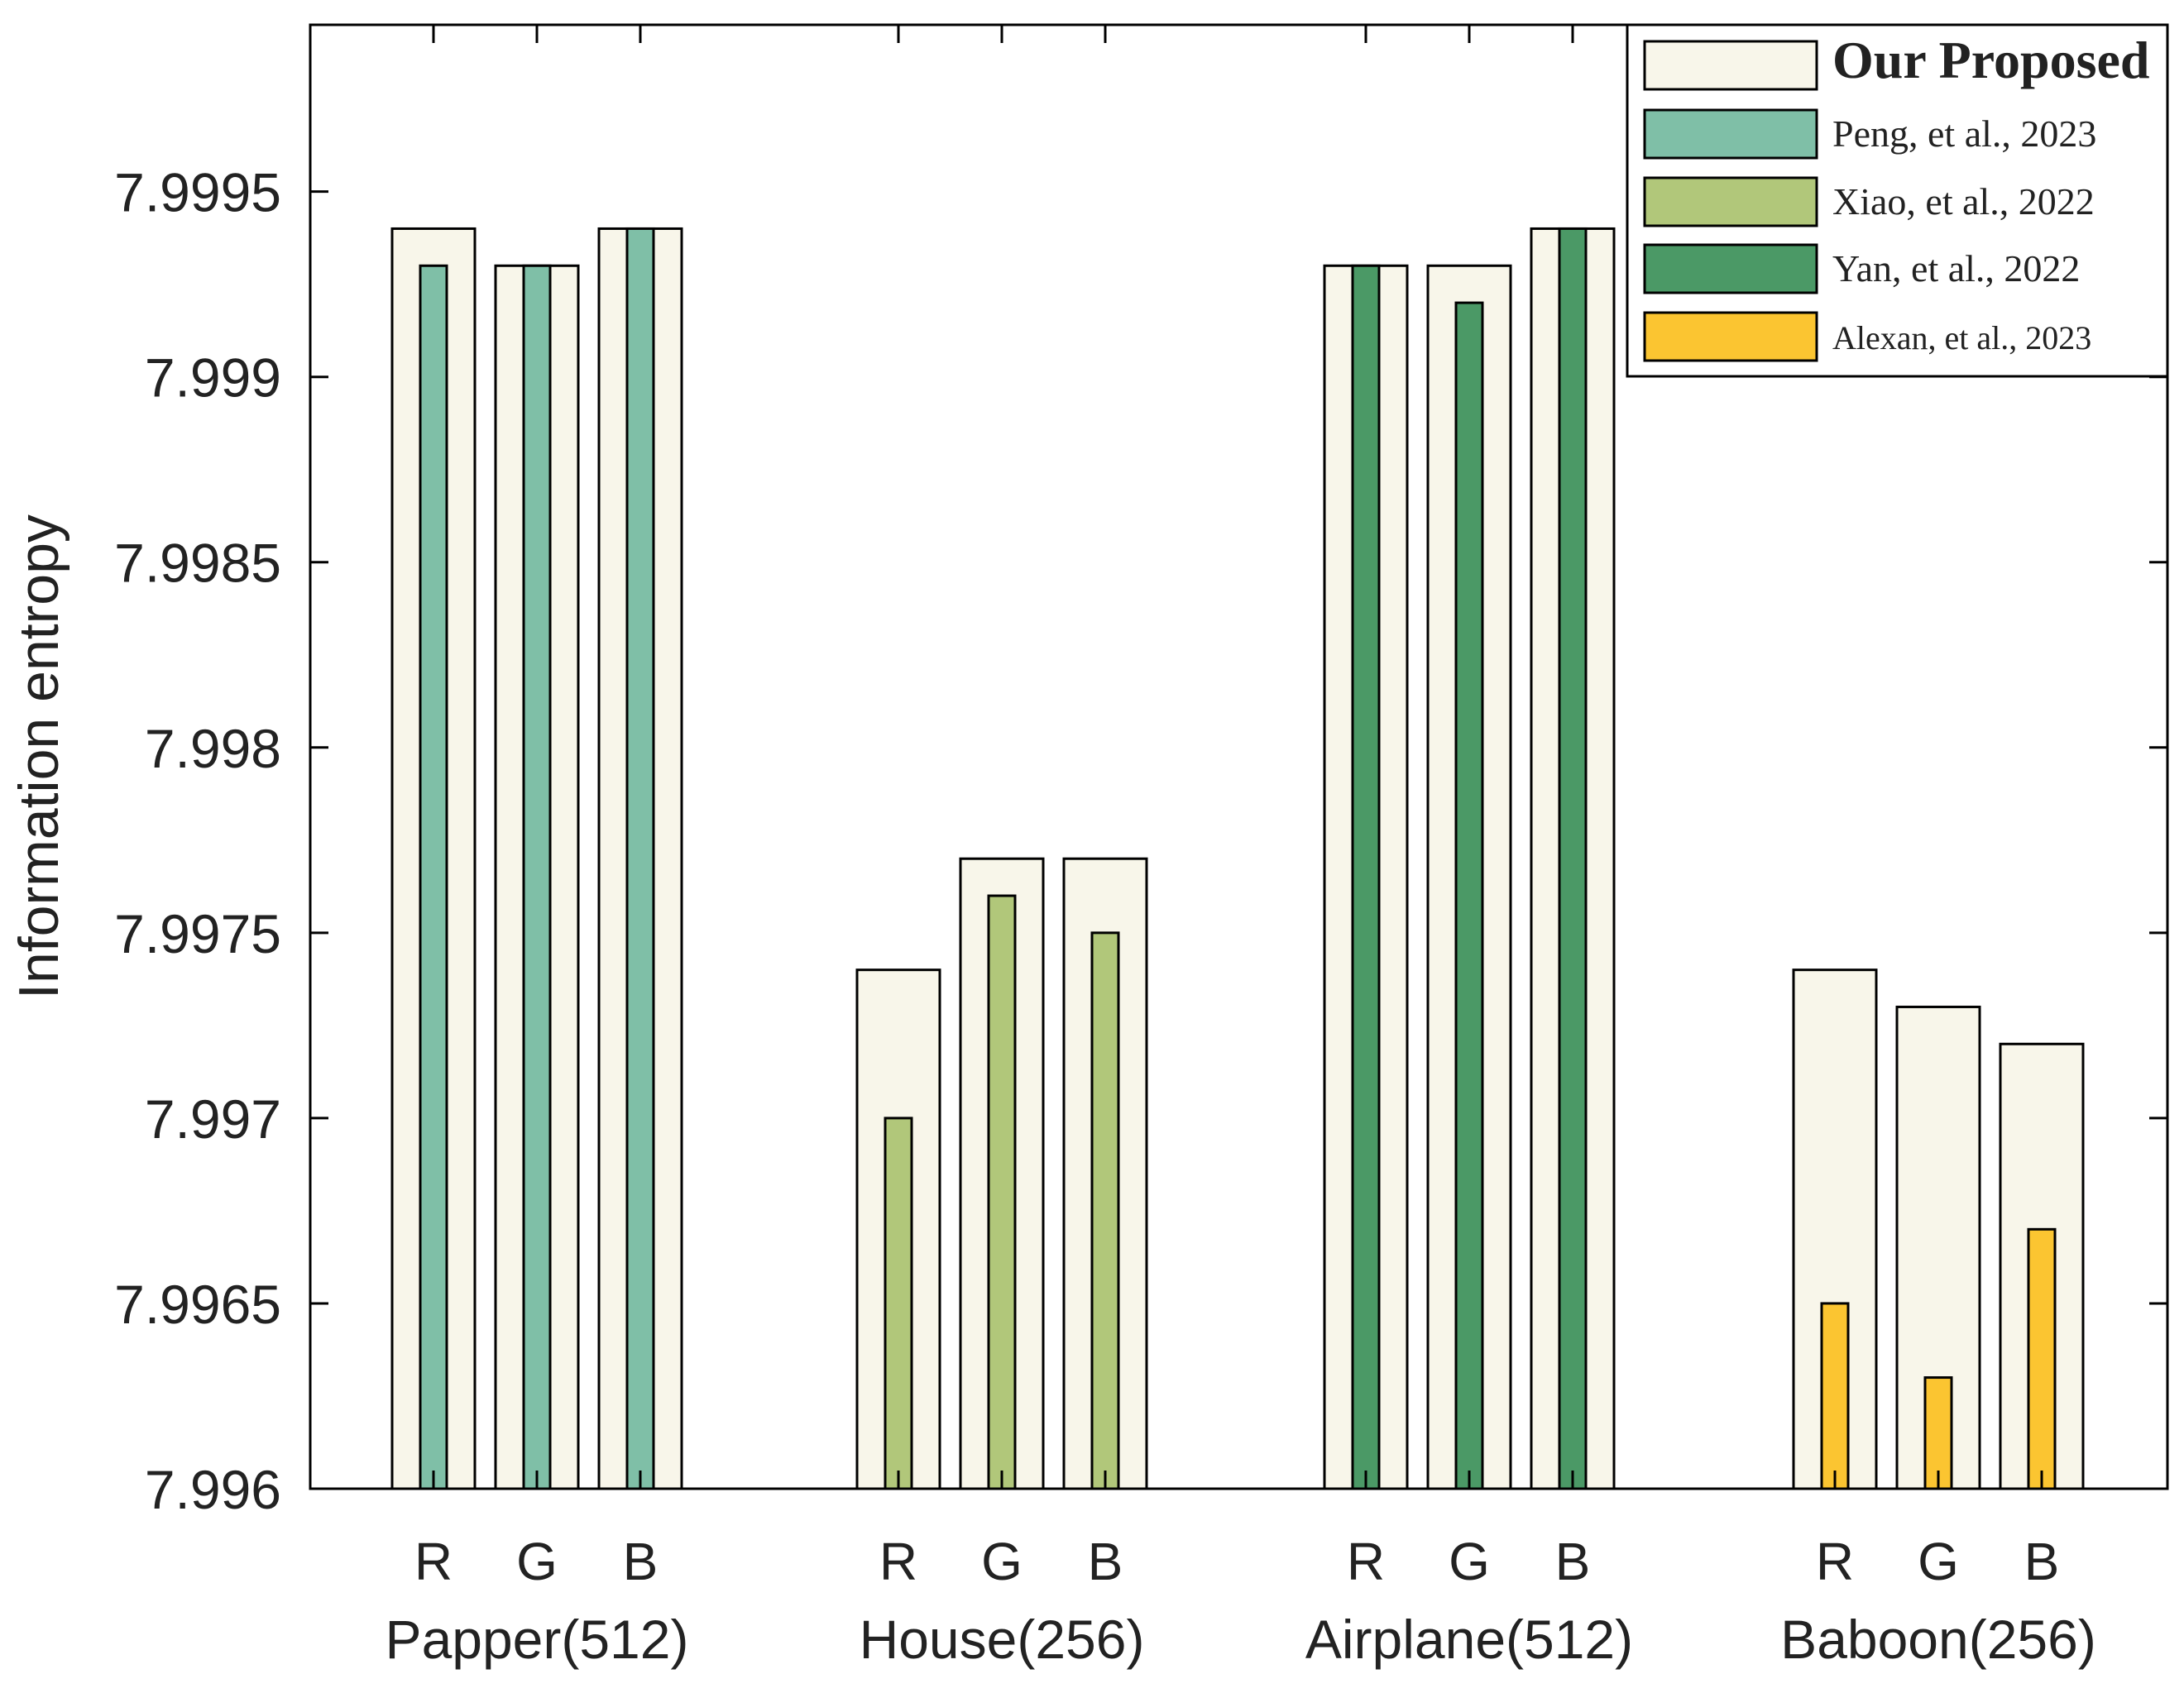 The height and width of the screenshot is (1693, 2184). Describe the element at coordinates (38, 756) in the screenshot. I see `y-axis-label: Information entropy` at that location.